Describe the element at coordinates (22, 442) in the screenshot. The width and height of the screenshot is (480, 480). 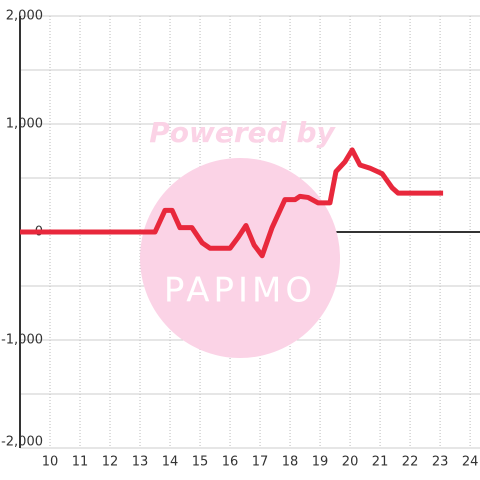
I see `y-tick-label: -2,000` at that location.